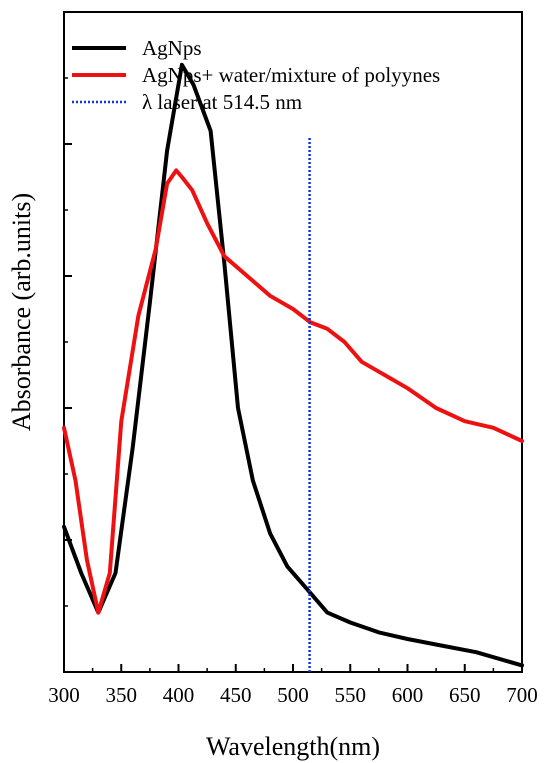  I want to click on x-tick-label: 500, so click(293, 695).